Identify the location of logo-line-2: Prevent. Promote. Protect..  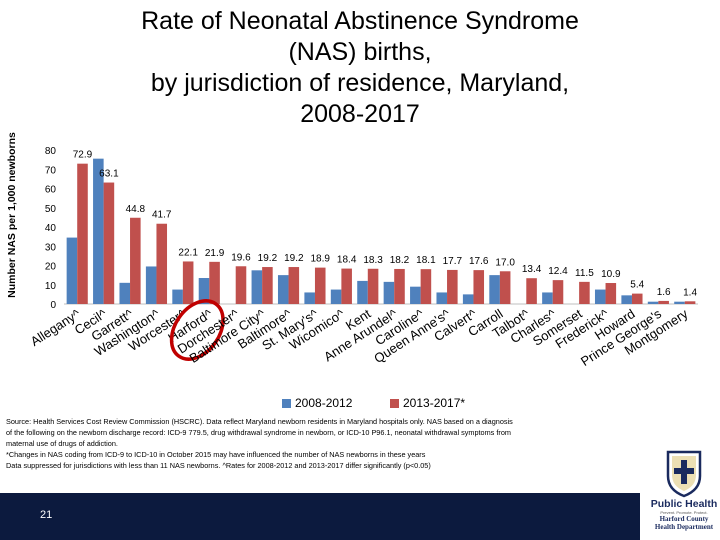
(684, 512).